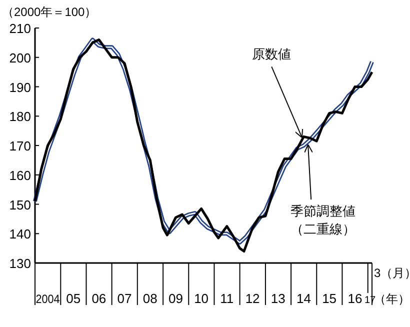  I want to click on y-tick-label: 180, so click(20, 116).